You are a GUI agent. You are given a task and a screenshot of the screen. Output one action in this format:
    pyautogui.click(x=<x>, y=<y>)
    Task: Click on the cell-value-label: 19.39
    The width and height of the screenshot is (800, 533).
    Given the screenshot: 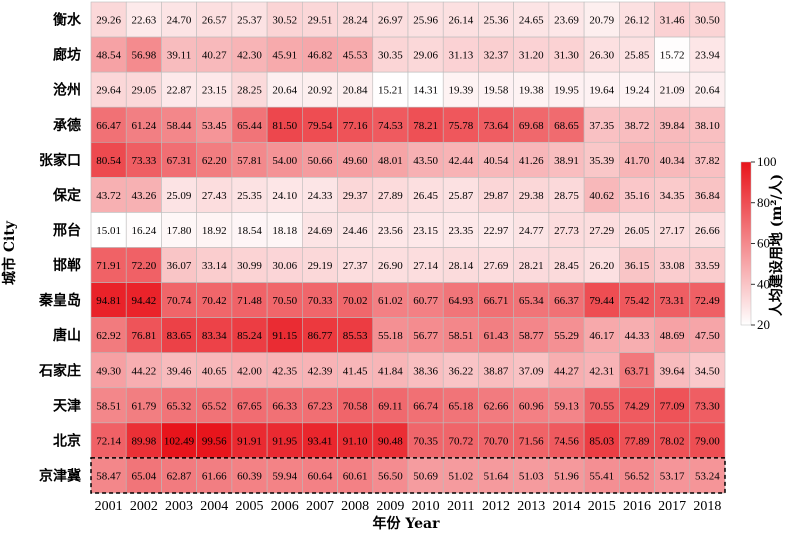 What is the action you would take?
    pyautogui.click(x=460, y=91)
    